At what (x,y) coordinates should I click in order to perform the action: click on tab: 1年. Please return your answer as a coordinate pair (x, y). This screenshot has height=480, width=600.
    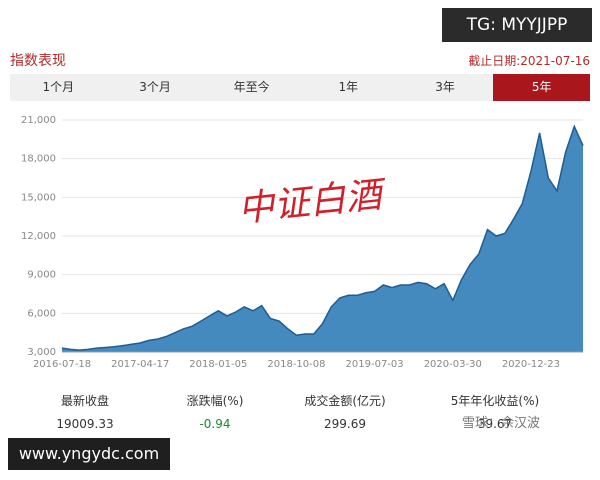
    Looking at the image, I should click on (348, 87).